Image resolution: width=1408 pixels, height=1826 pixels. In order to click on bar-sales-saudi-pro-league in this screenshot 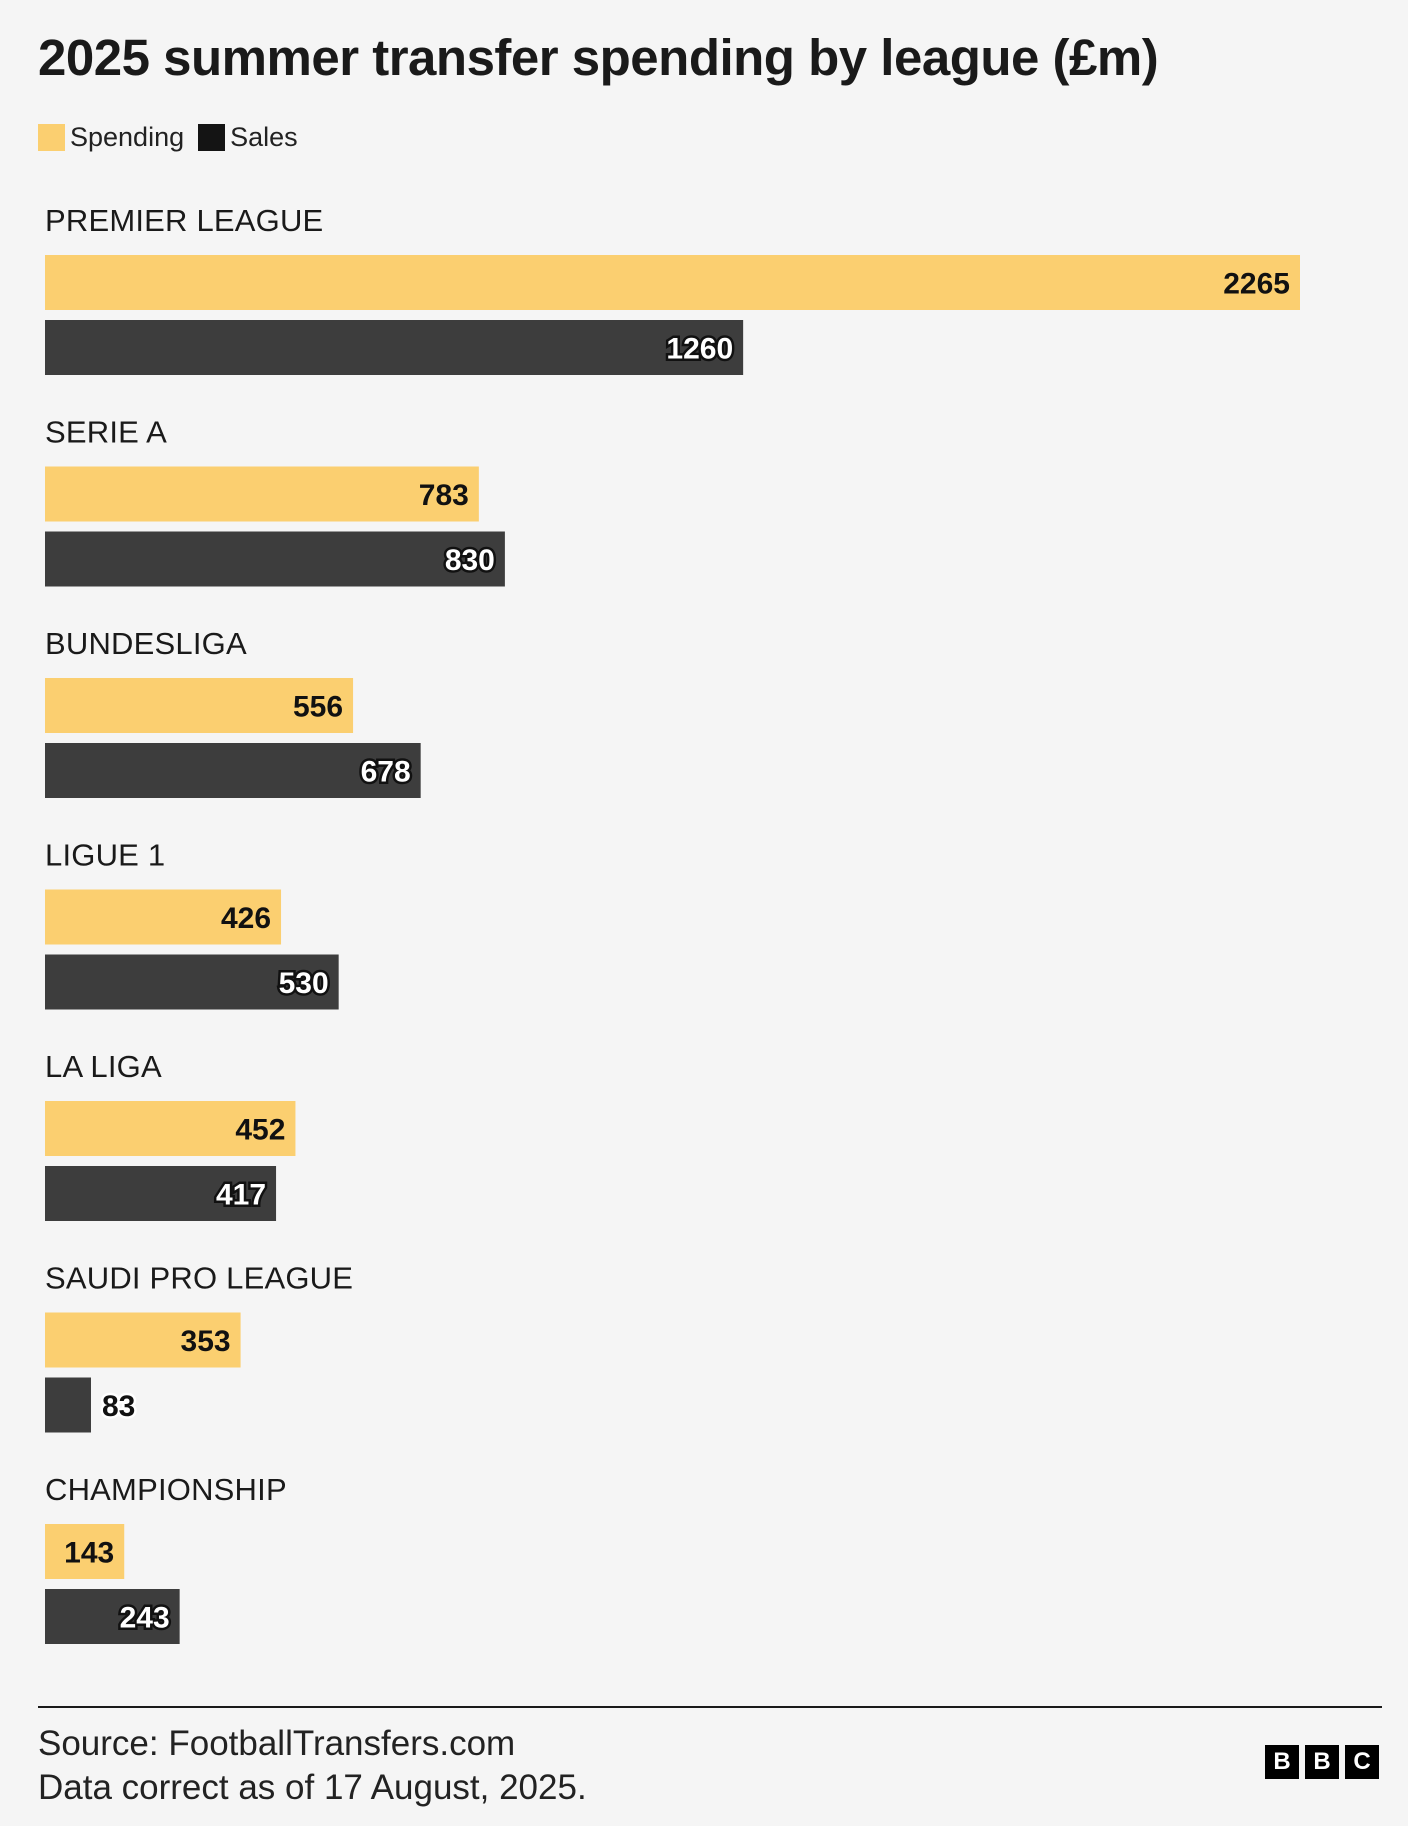, I will do `click(68, 1405)`.